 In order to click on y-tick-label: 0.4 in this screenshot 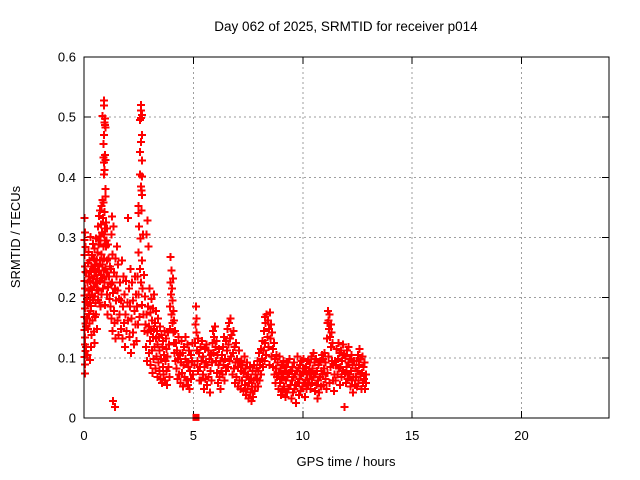, I will do `click(67, 177)`.